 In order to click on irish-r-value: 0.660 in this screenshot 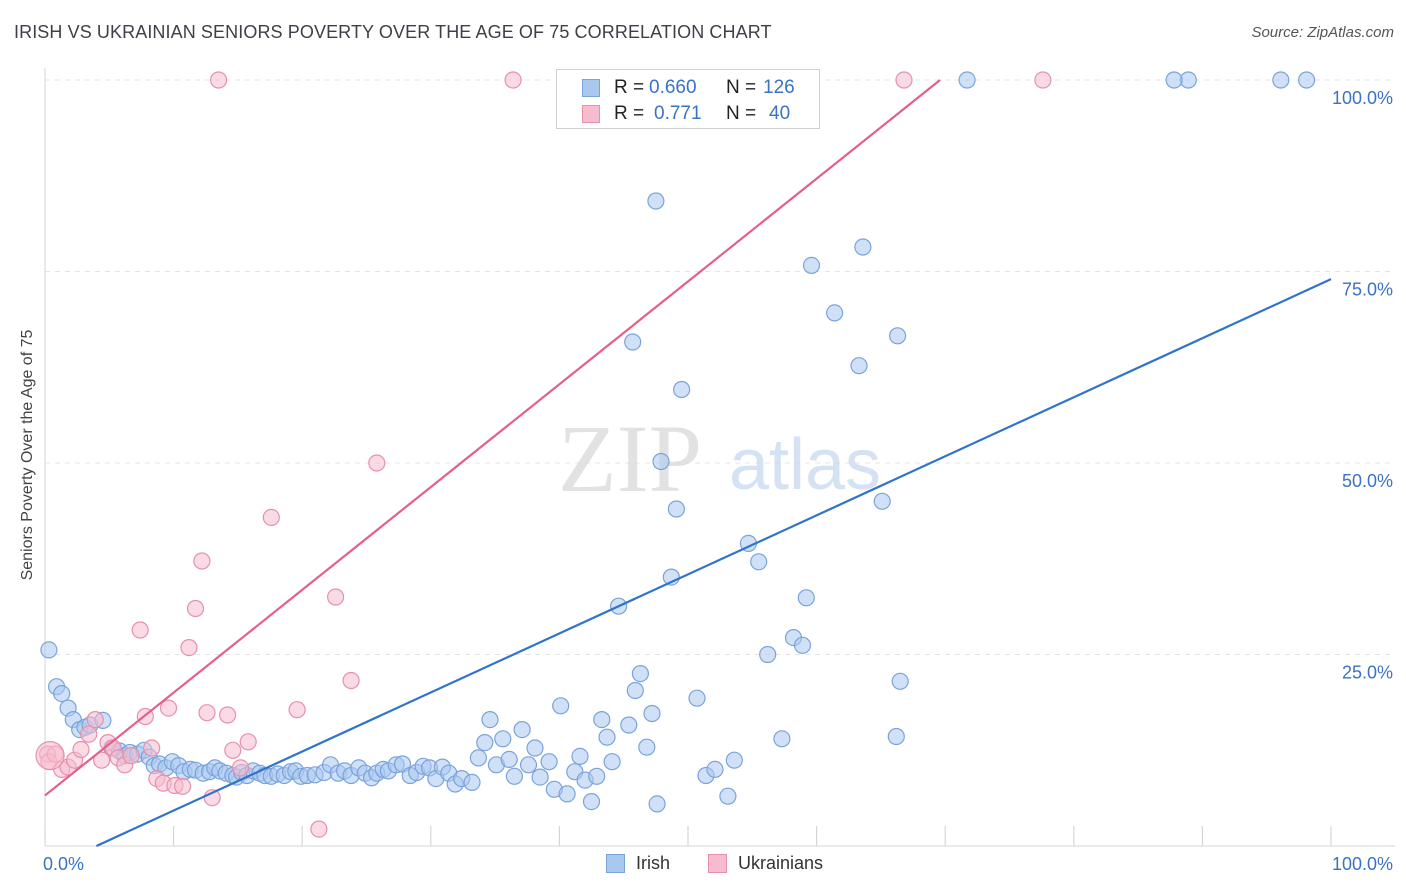, I will do `click(673, 87)`.